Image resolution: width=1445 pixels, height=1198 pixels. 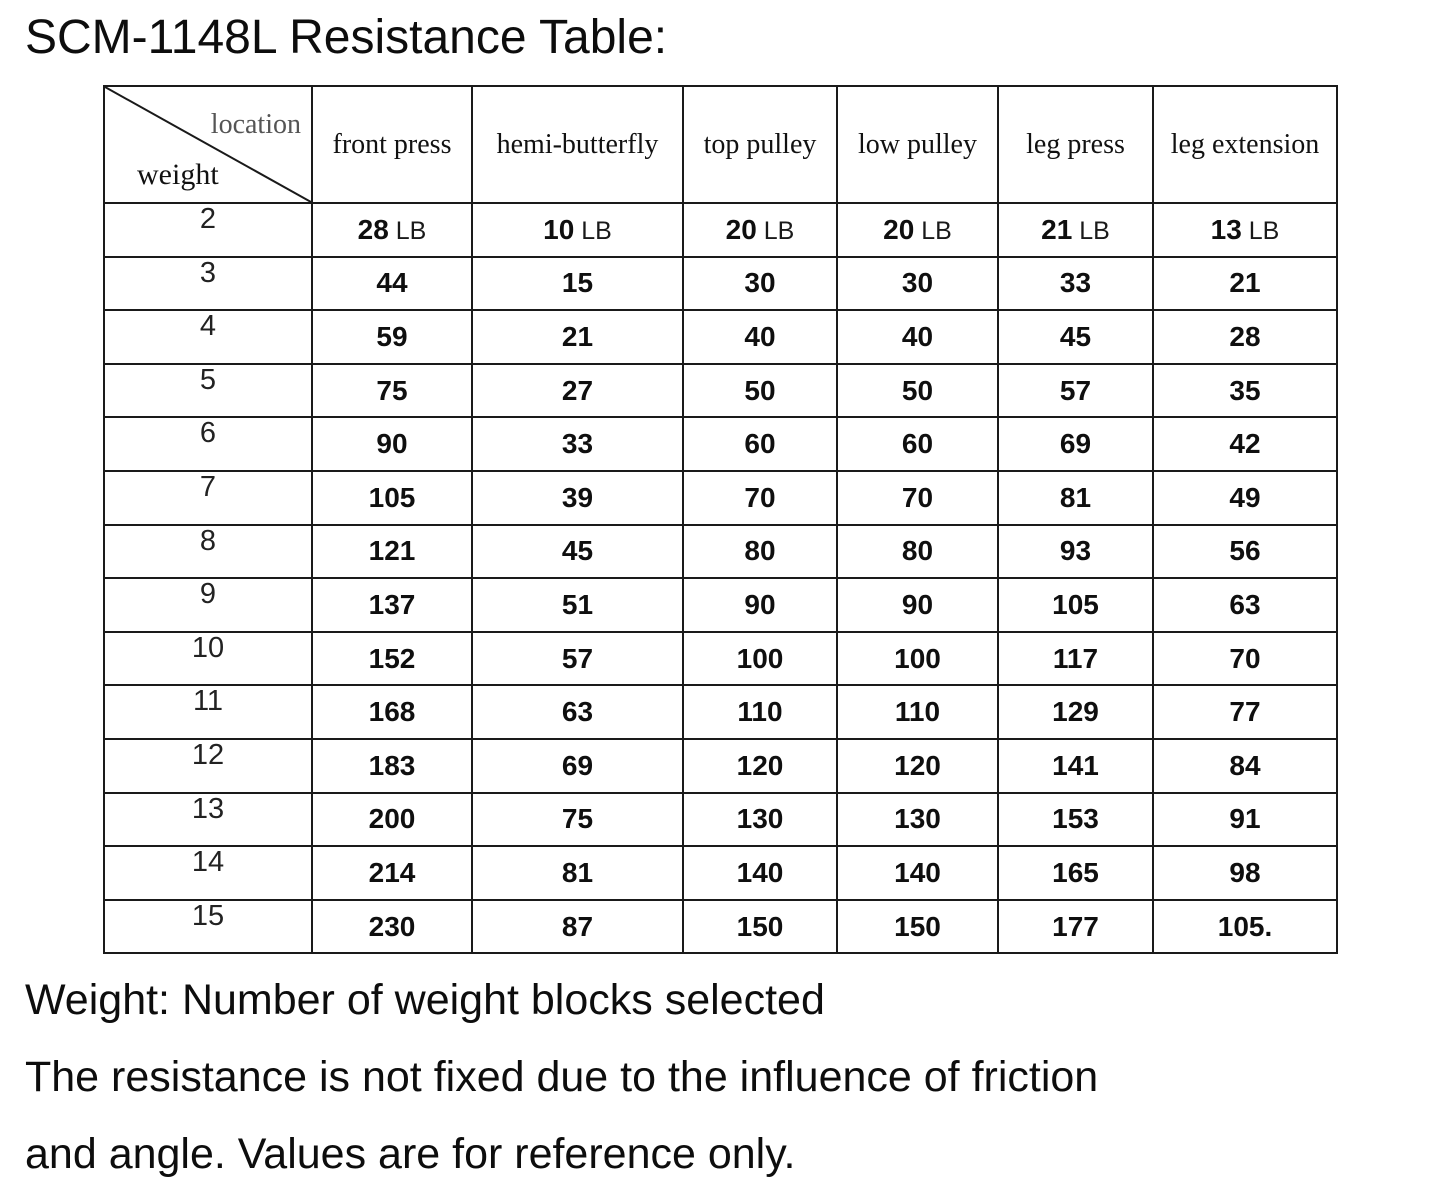 What do you see at coordinates (1245, 658) in the screenshot?
I see `resistance-value: 70` at bounding box center [1245, 658].